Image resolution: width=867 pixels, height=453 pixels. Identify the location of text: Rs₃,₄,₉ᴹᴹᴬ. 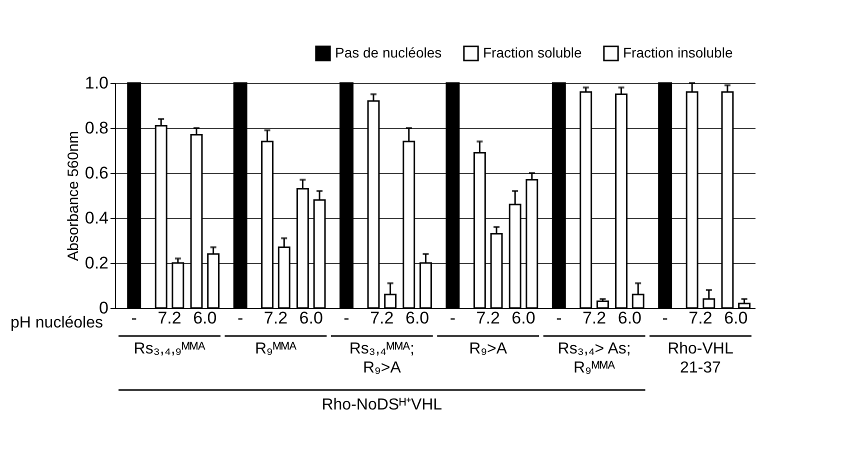
(170, 349).